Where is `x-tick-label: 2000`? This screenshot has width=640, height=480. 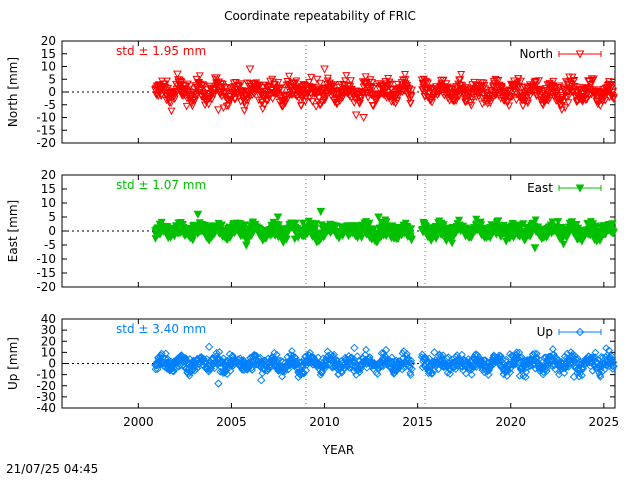
x-tick-label: 2000 is located at coordinates (138, 422).